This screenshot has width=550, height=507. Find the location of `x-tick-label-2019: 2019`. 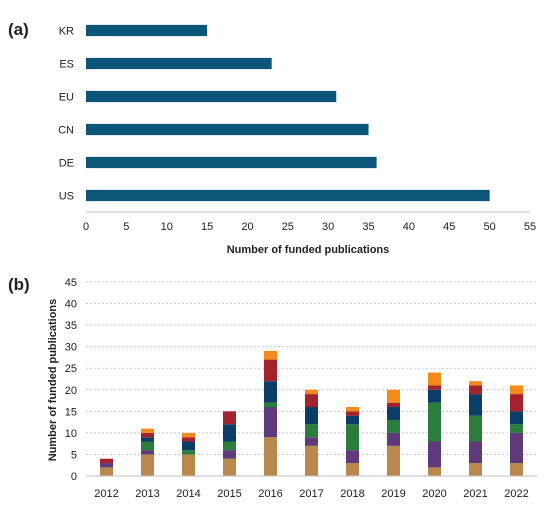

x-tick-label-2019: 2019 is located at coordinates (393, 494).